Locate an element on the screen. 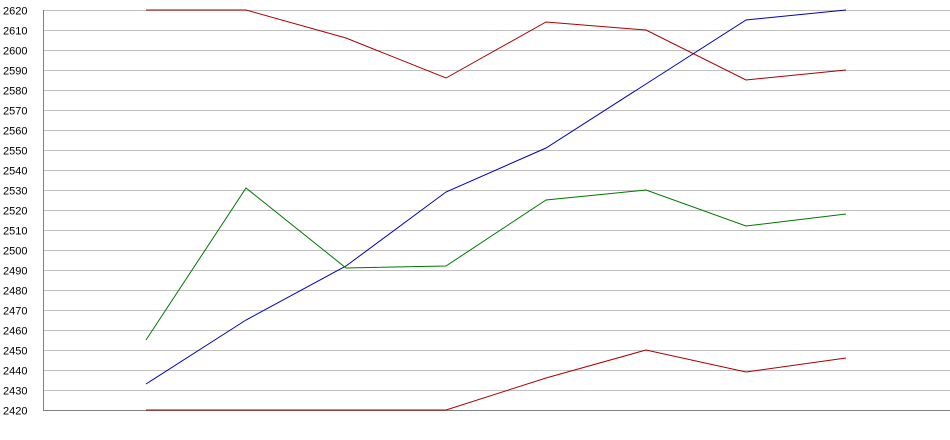 This screenshot has width=950, height=440. y-tick-label-2540: 2540 is located at coordinates (15, 172).